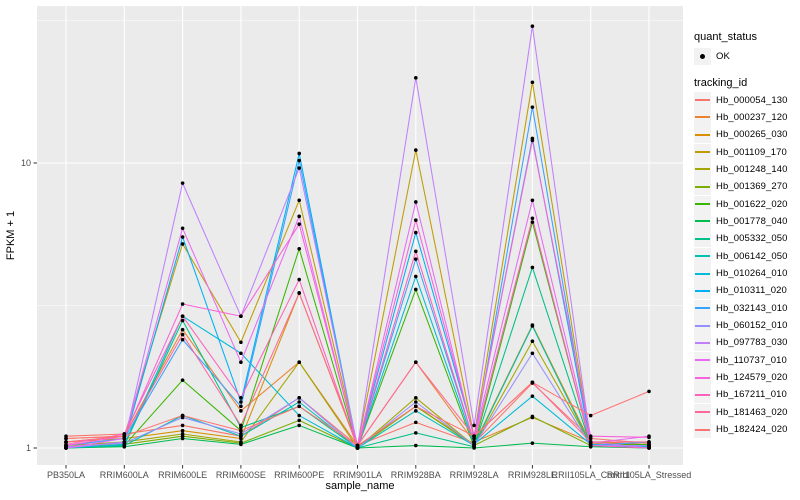  What do you see at coordinates (721, 83) in the screenshot?
I see `legend-title-tracking-id: tracking_id` at bounding box center [721, 83].